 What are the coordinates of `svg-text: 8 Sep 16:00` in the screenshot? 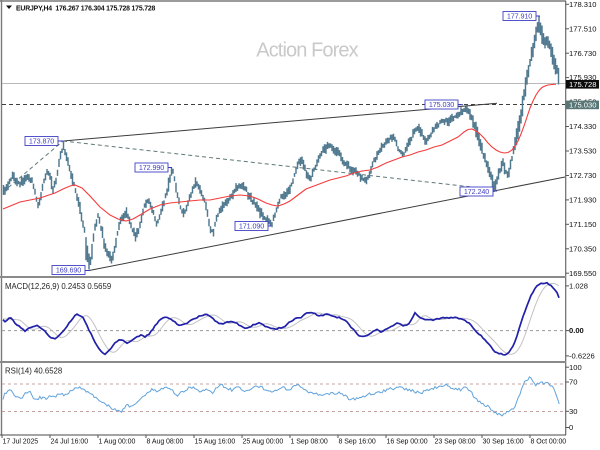 It's located at (357, 442).